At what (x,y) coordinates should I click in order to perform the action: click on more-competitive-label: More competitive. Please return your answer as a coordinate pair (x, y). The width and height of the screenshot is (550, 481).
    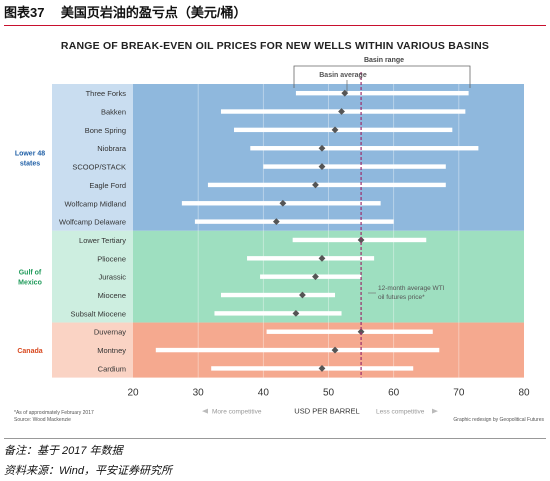
    Looking at the image, I should click on (237, 412).